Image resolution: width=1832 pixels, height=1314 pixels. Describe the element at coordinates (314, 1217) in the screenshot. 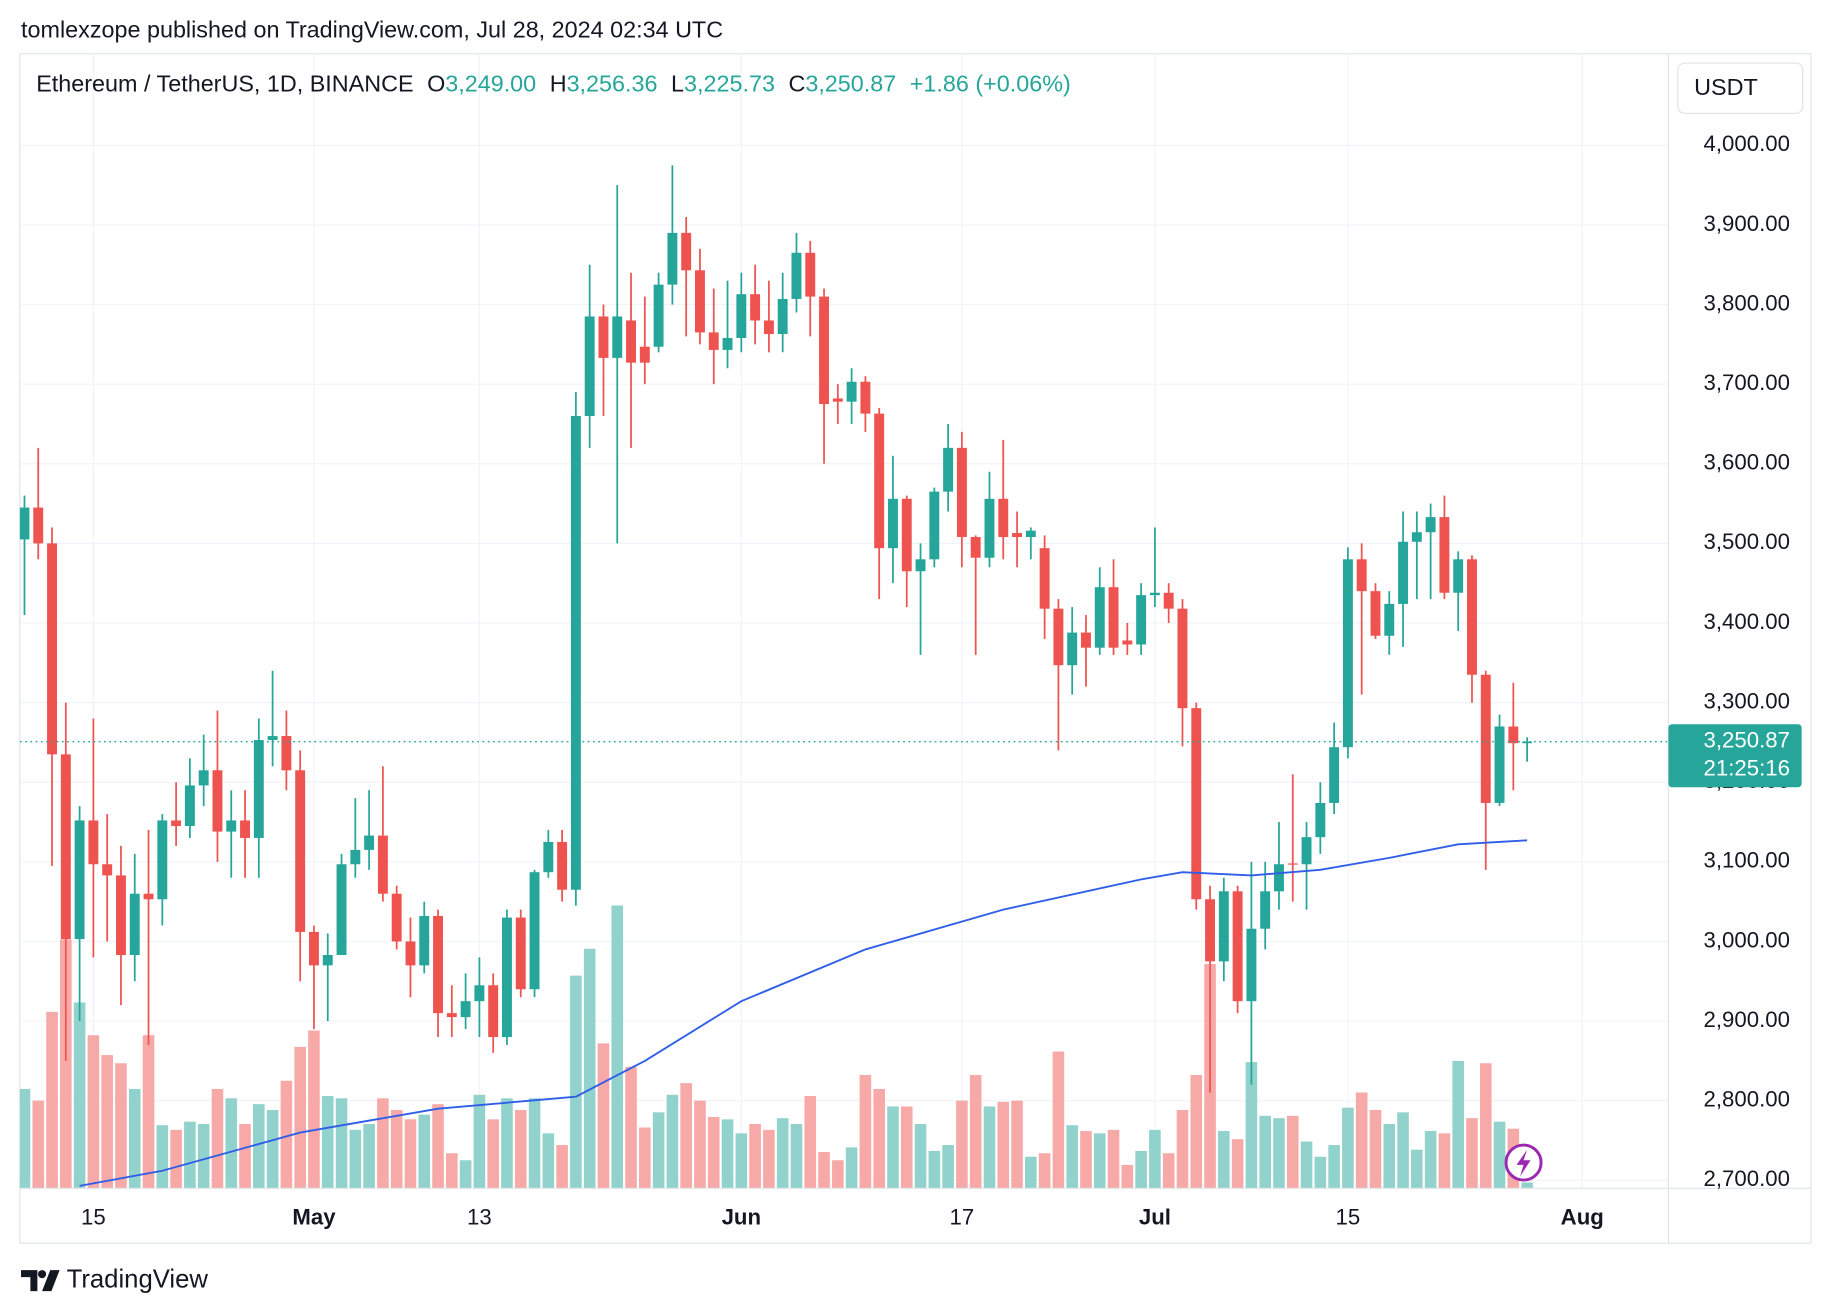

I see `x-tick-label: May` at that location.